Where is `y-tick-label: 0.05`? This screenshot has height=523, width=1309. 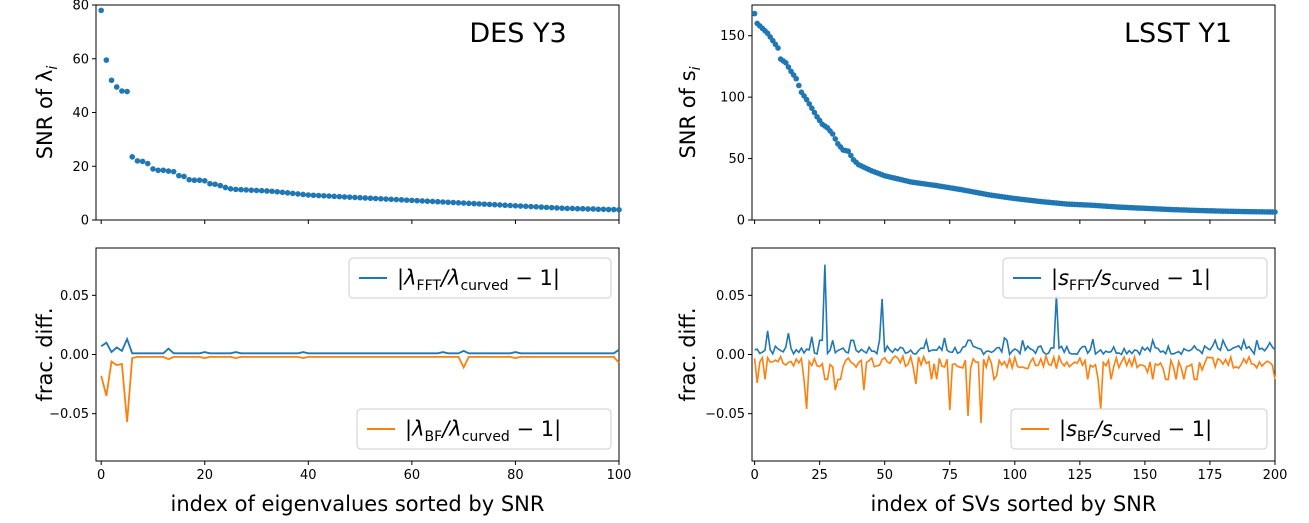
y-tick-label: 0.05 is located at coordinates (74, 296).